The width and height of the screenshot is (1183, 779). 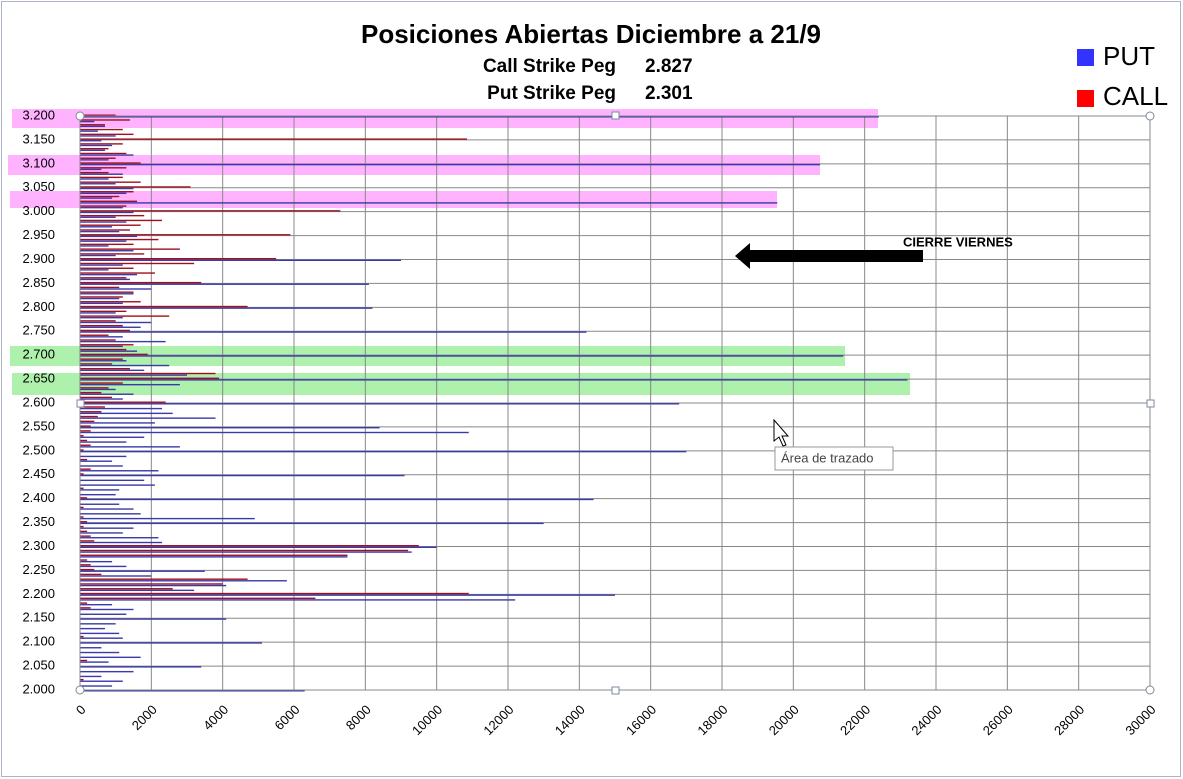 What do you see at coordinates (38, 449) in the screenshot?
I see `y-tick-label: 2.500` at bounding box center [38, 449].